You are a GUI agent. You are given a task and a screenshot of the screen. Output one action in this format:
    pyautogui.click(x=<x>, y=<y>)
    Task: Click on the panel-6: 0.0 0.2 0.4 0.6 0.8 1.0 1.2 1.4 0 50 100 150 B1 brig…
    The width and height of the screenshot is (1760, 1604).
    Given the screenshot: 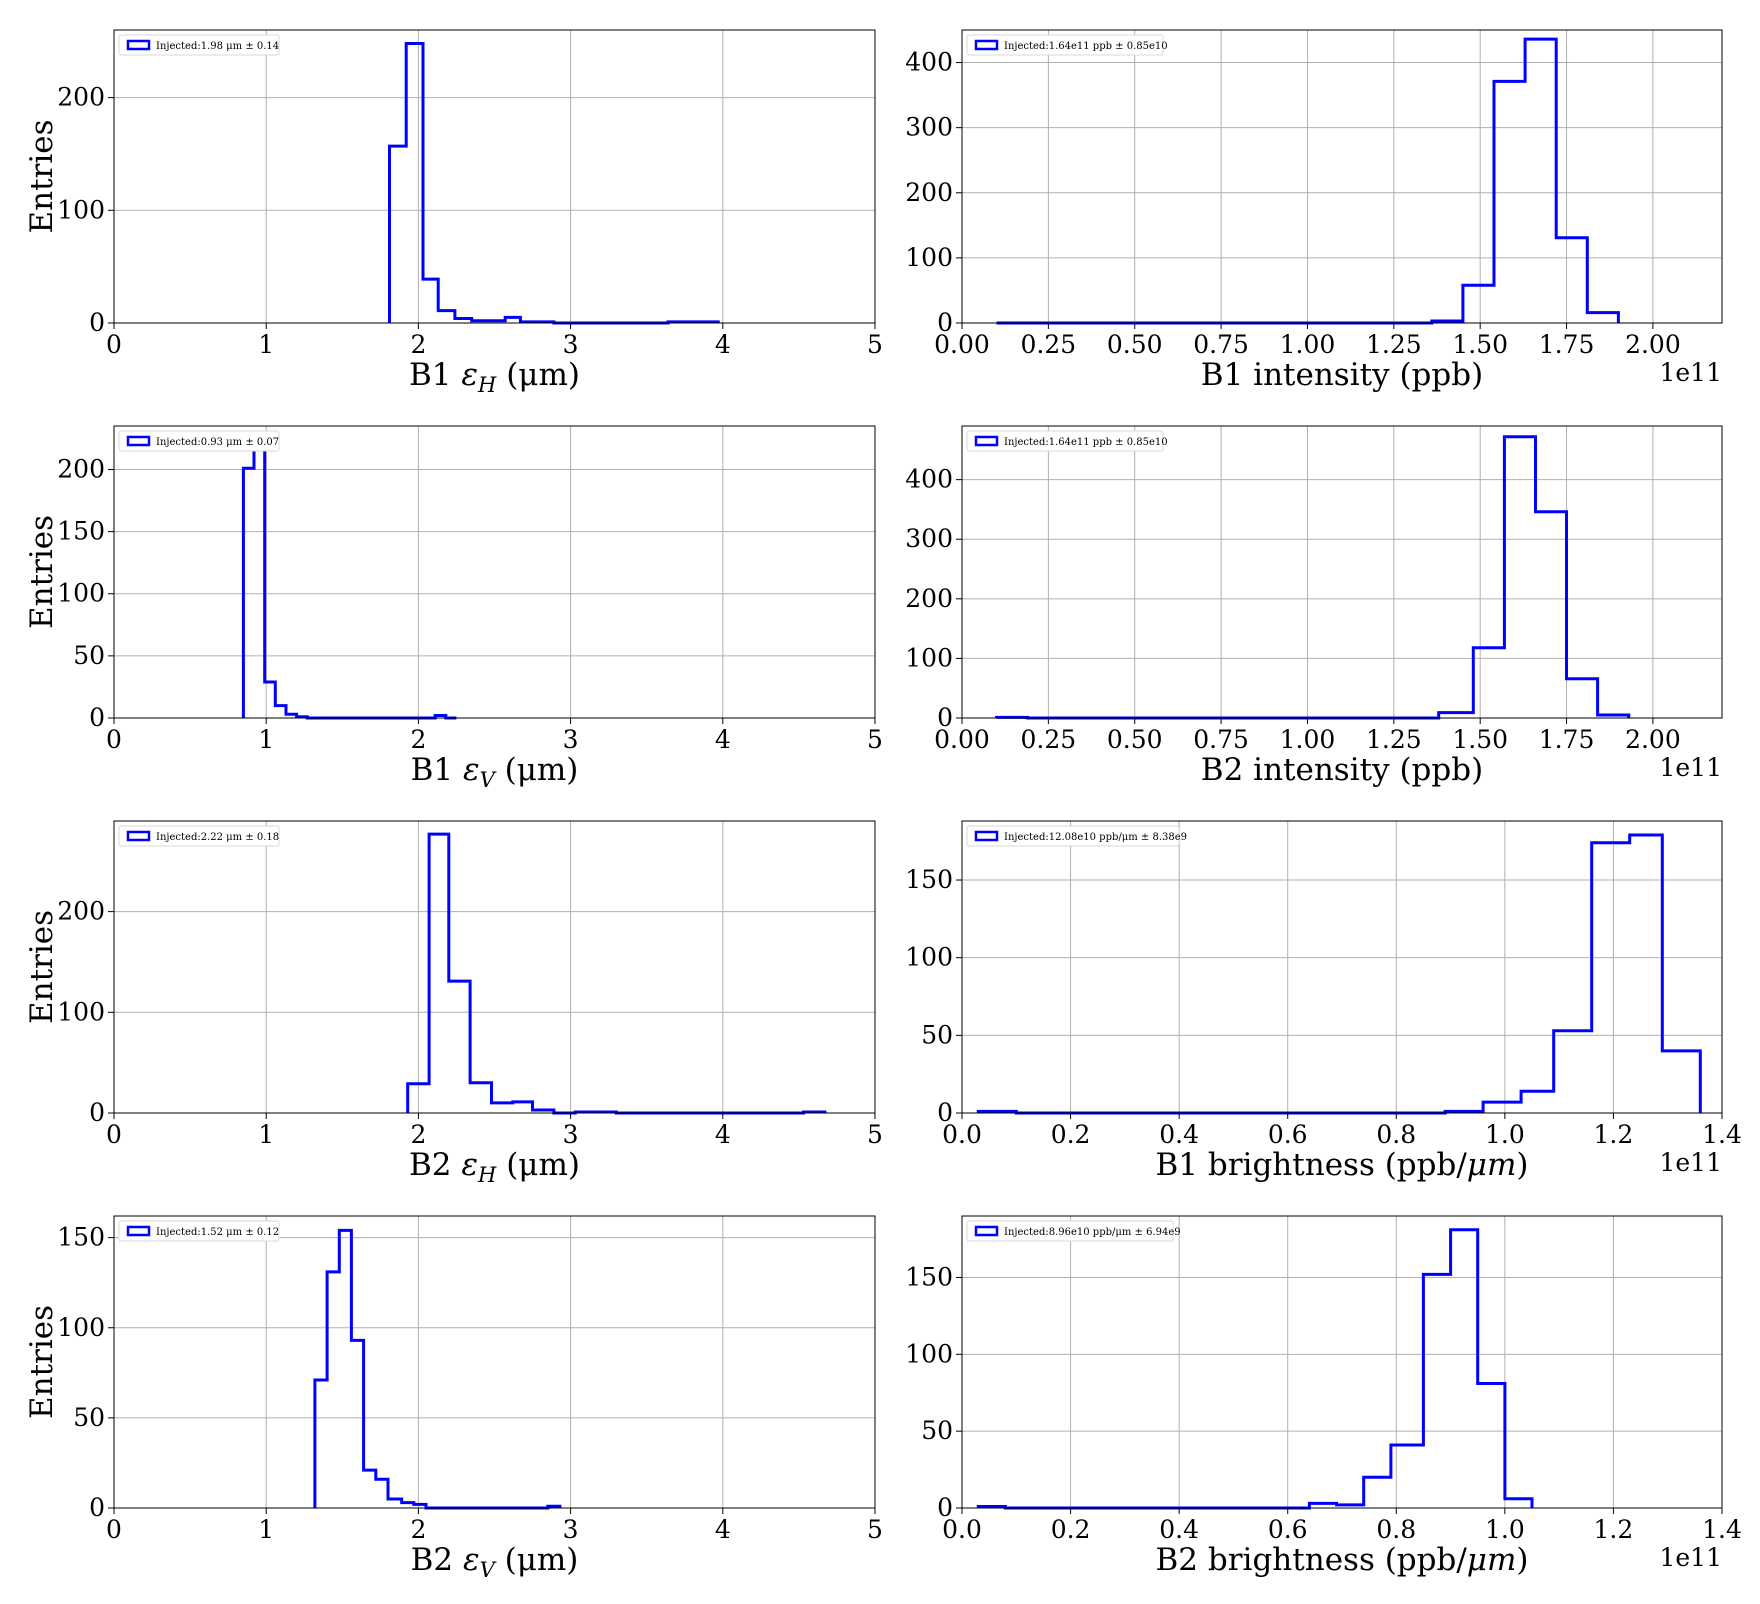 What is the action you would take?
    pyautogui.click(x=1323, y=1001)
    